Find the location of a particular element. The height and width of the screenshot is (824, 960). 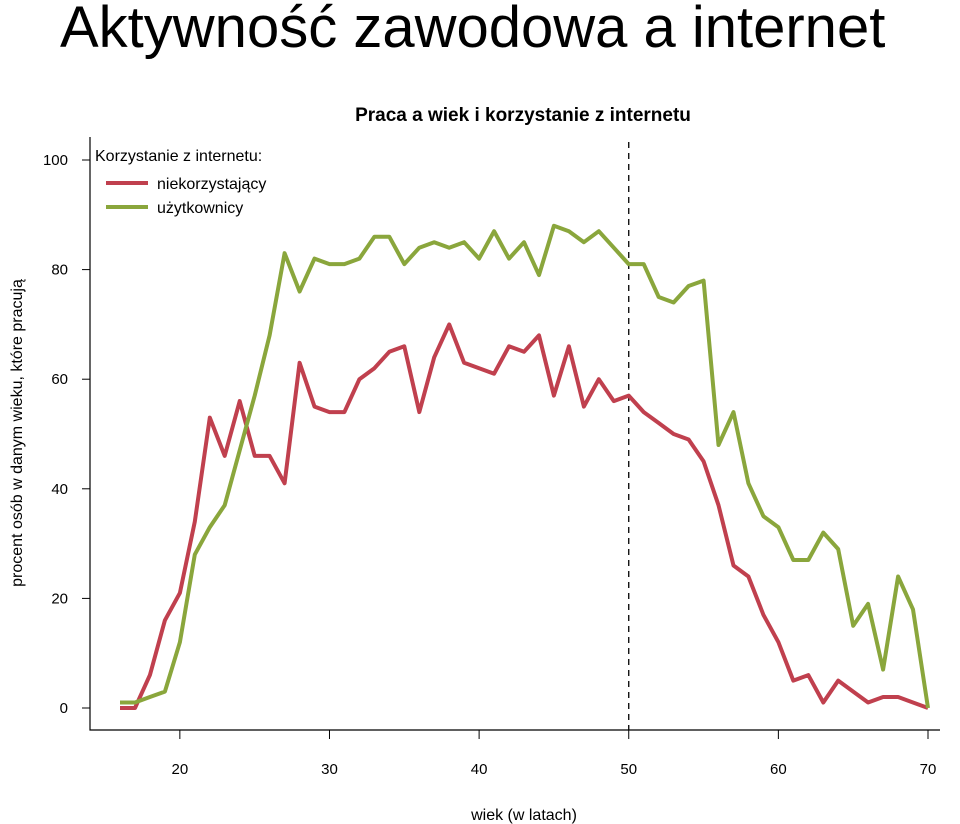

y-tick-label: 20 is located at coordinates (59, 598).